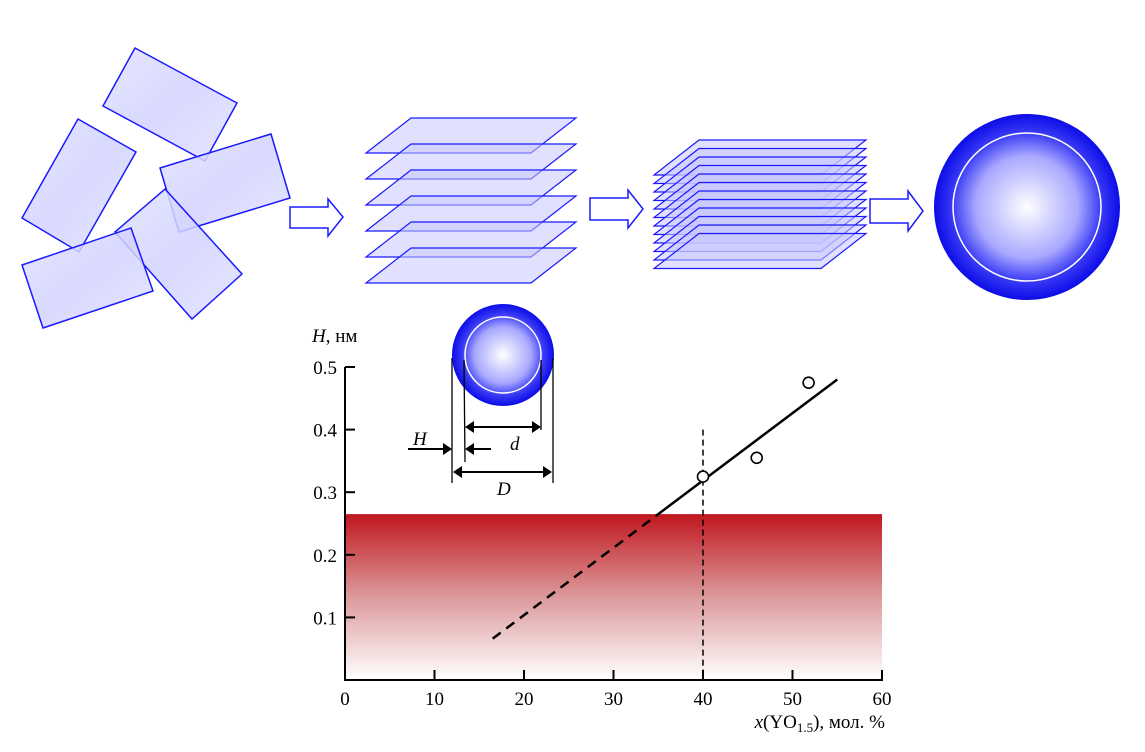 This screenshot has width=1145, height=752. I want to click on loose-plate-stack, so click(471, 200).